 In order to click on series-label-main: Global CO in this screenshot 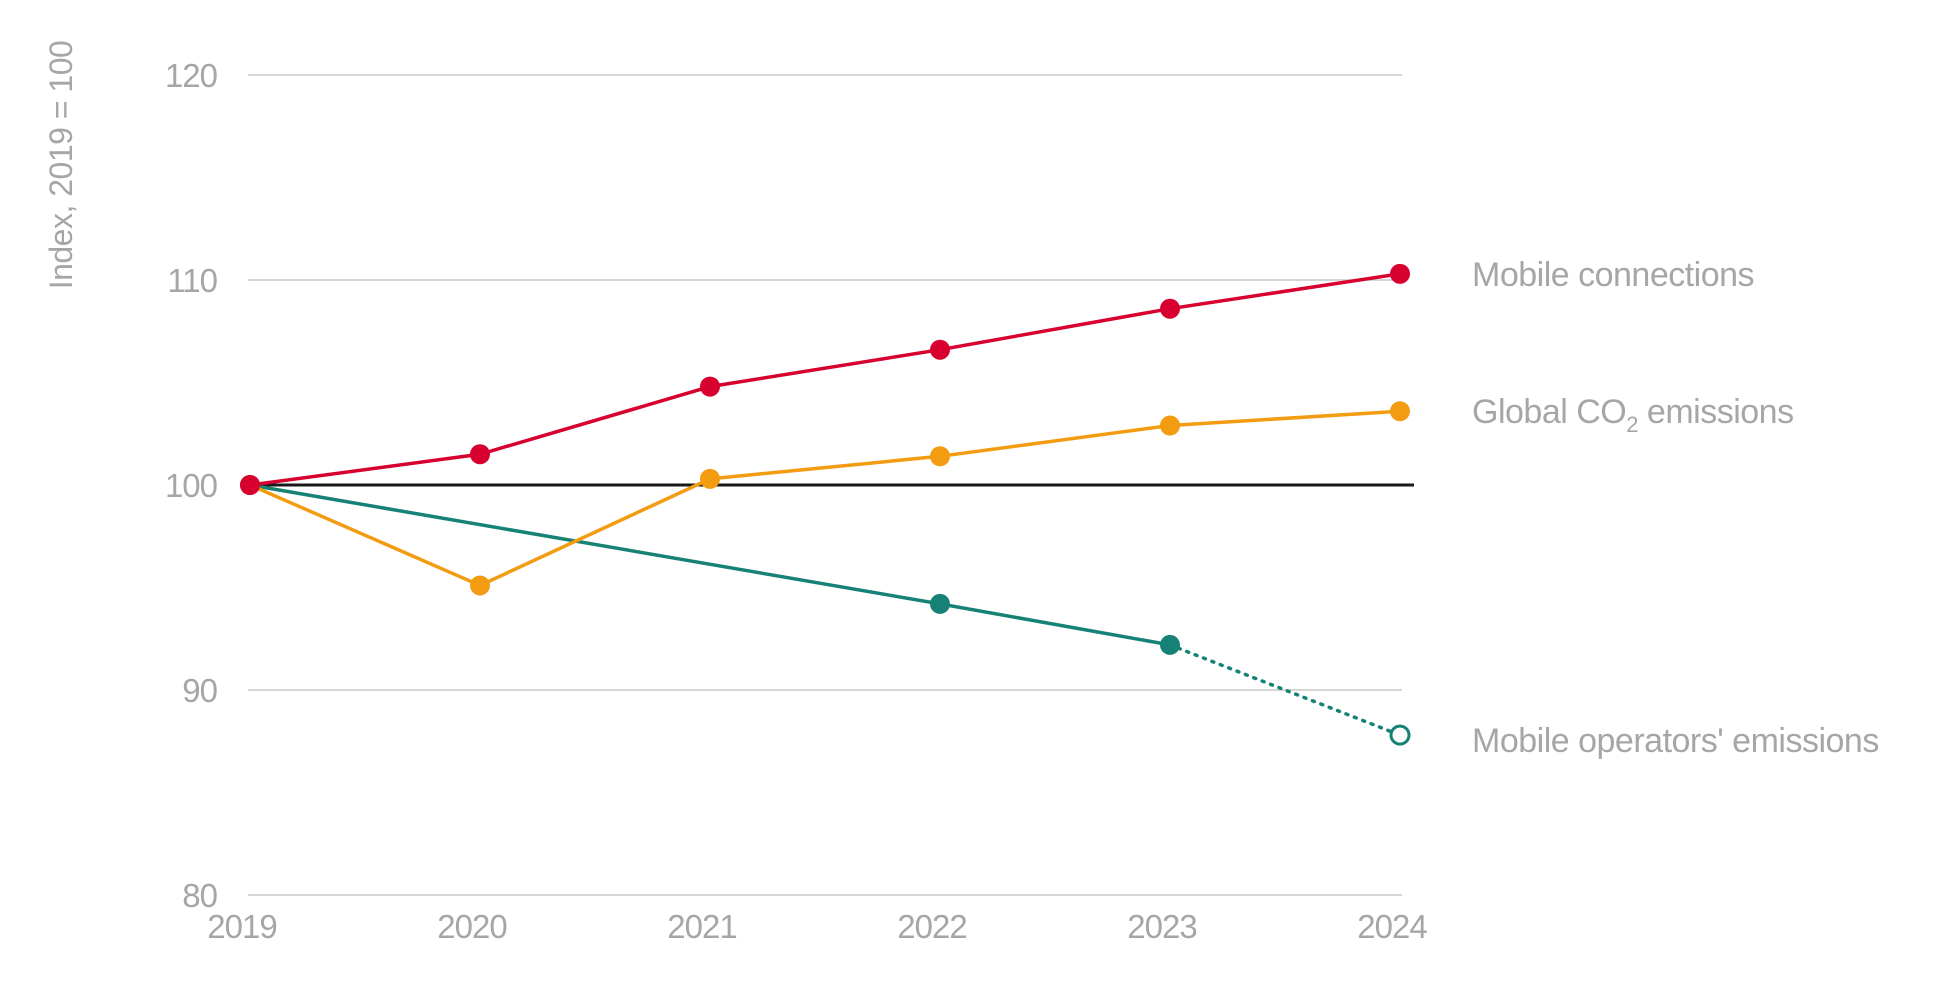, I will do `click(1549, 412)`.